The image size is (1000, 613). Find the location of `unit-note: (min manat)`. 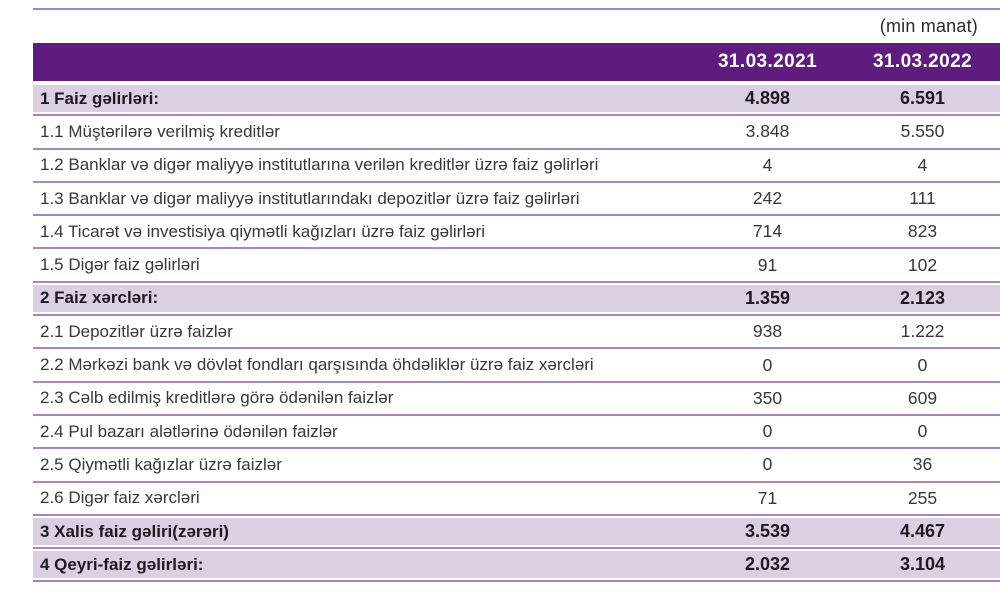

unit-note: (min manat) is located at coordinates (928, 26).